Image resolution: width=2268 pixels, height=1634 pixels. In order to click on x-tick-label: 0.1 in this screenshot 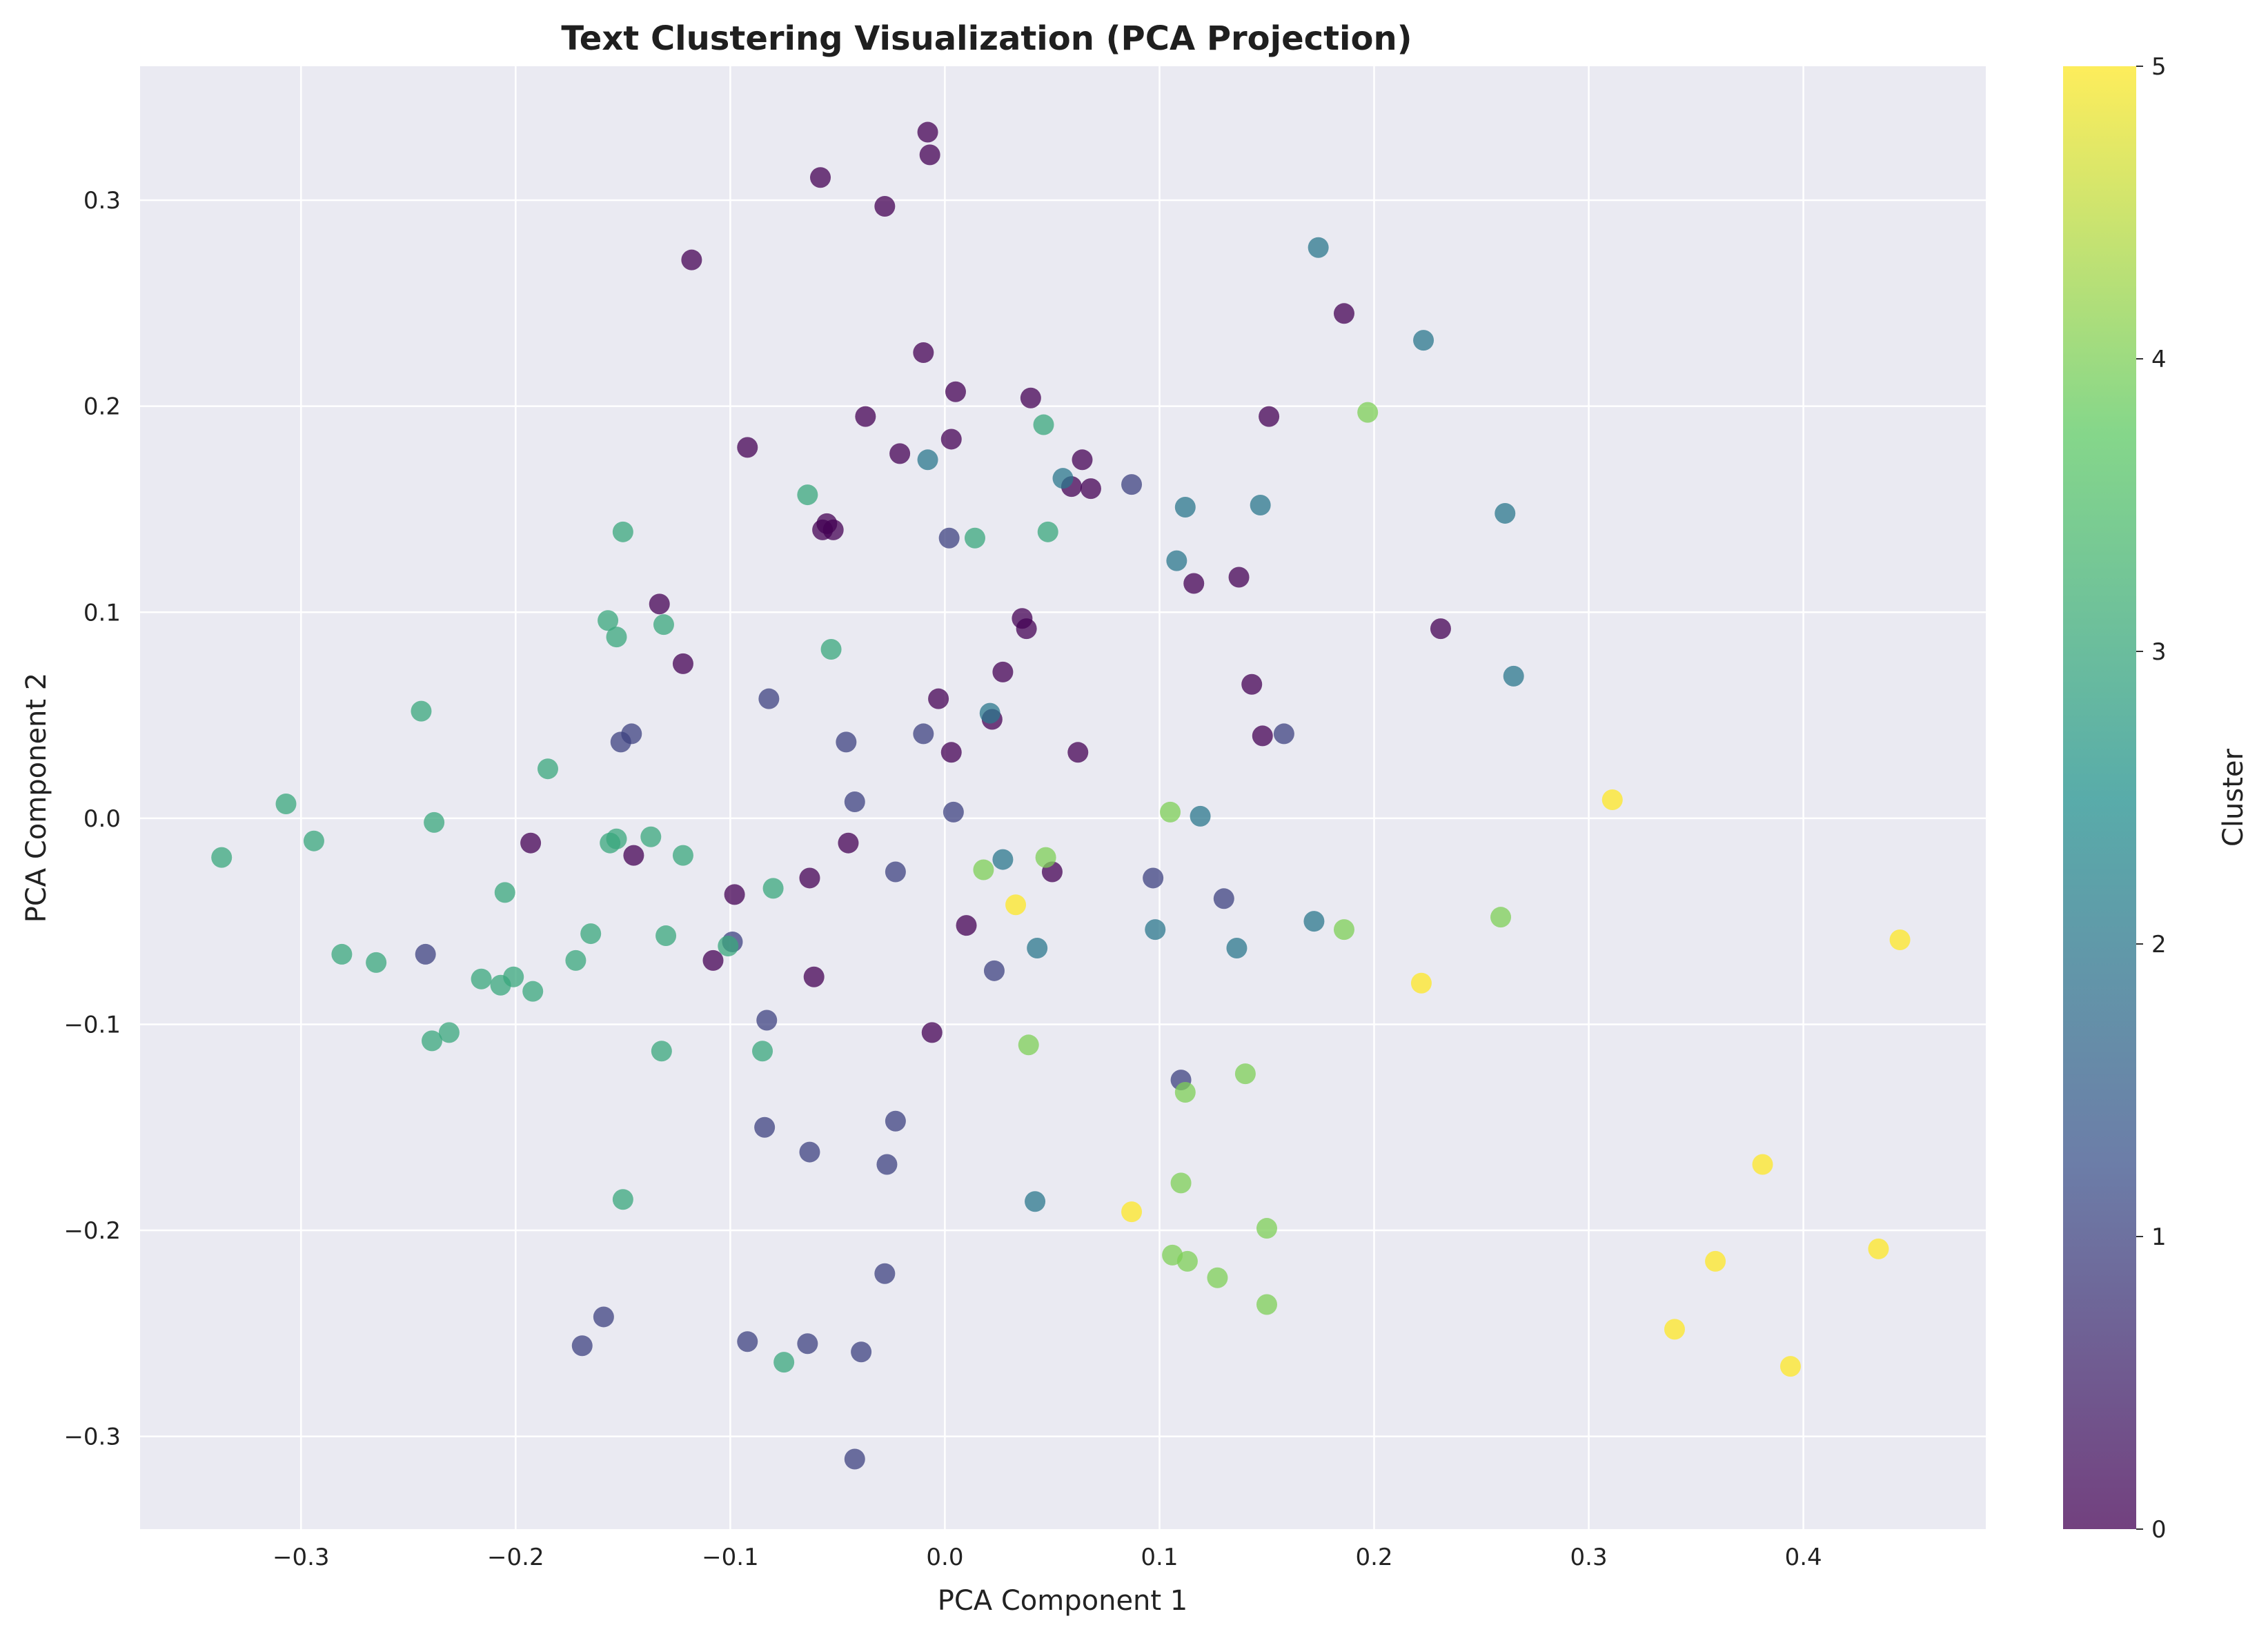, I will do `click(1159, 1557)`.